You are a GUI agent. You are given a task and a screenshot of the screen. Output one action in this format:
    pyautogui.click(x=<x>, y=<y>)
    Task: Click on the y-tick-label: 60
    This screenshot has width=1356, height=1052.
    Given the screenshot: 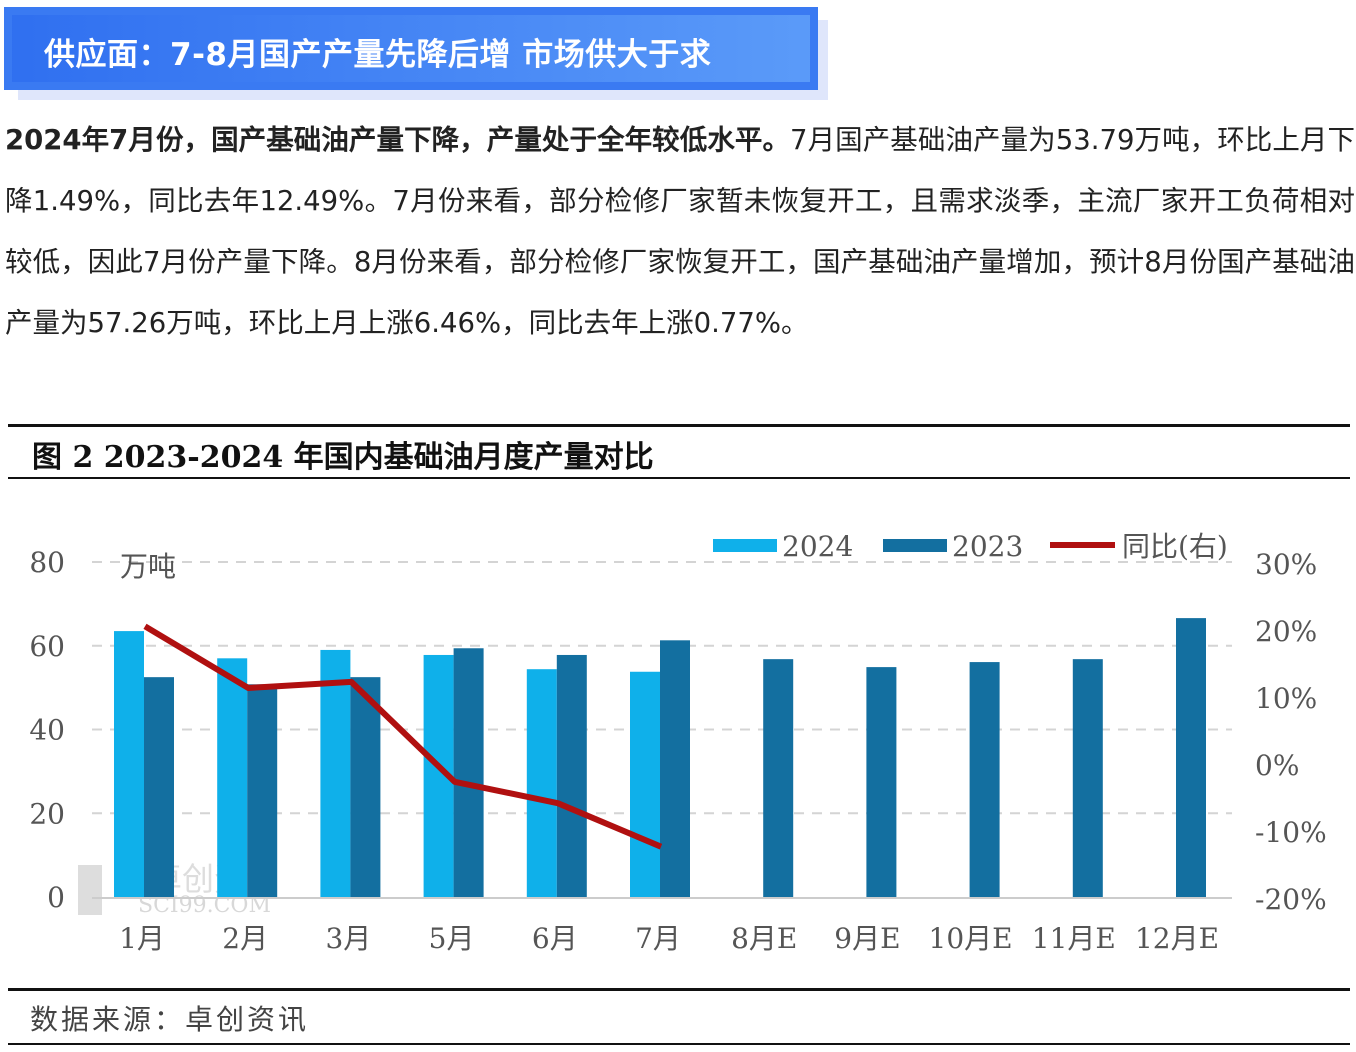 What is the action you would take?
    pyautogui.click(x=47, y=646)
    